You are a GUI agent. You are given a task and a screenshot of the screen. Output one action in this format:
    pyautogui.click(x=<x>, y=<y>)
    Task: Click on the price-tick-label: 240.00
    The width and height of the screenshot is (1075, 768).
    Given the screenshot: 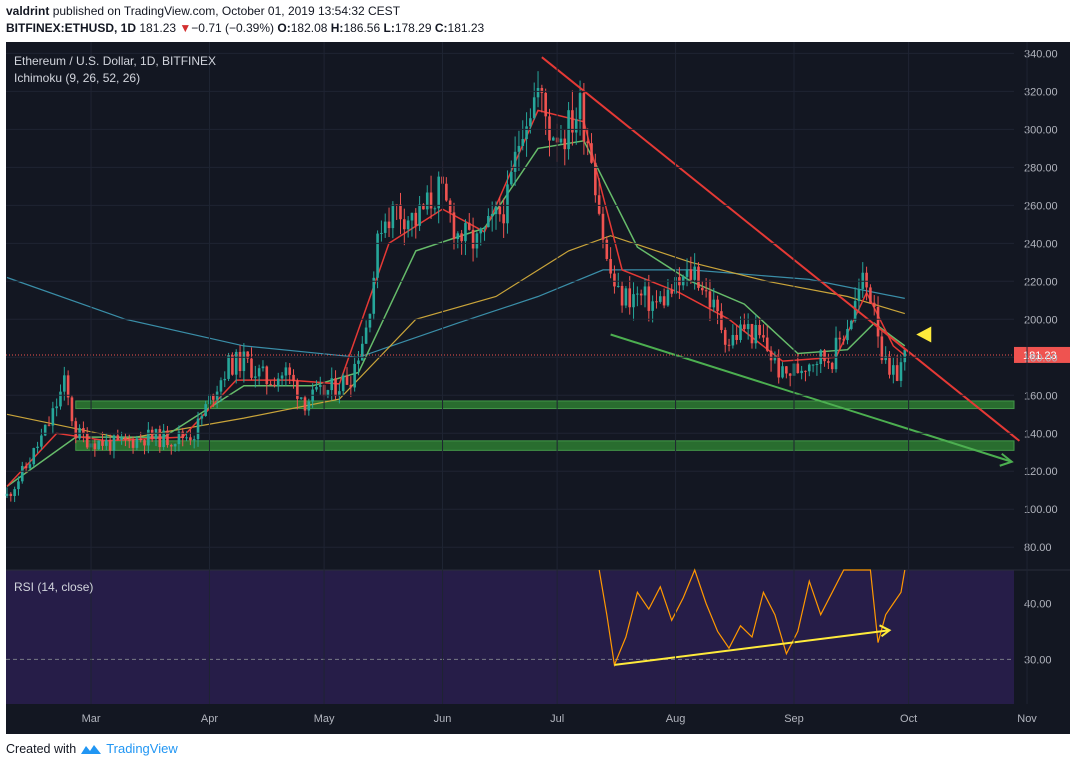 What is the action you would take?
    pyautogui.click(x=1041, y=244)
    